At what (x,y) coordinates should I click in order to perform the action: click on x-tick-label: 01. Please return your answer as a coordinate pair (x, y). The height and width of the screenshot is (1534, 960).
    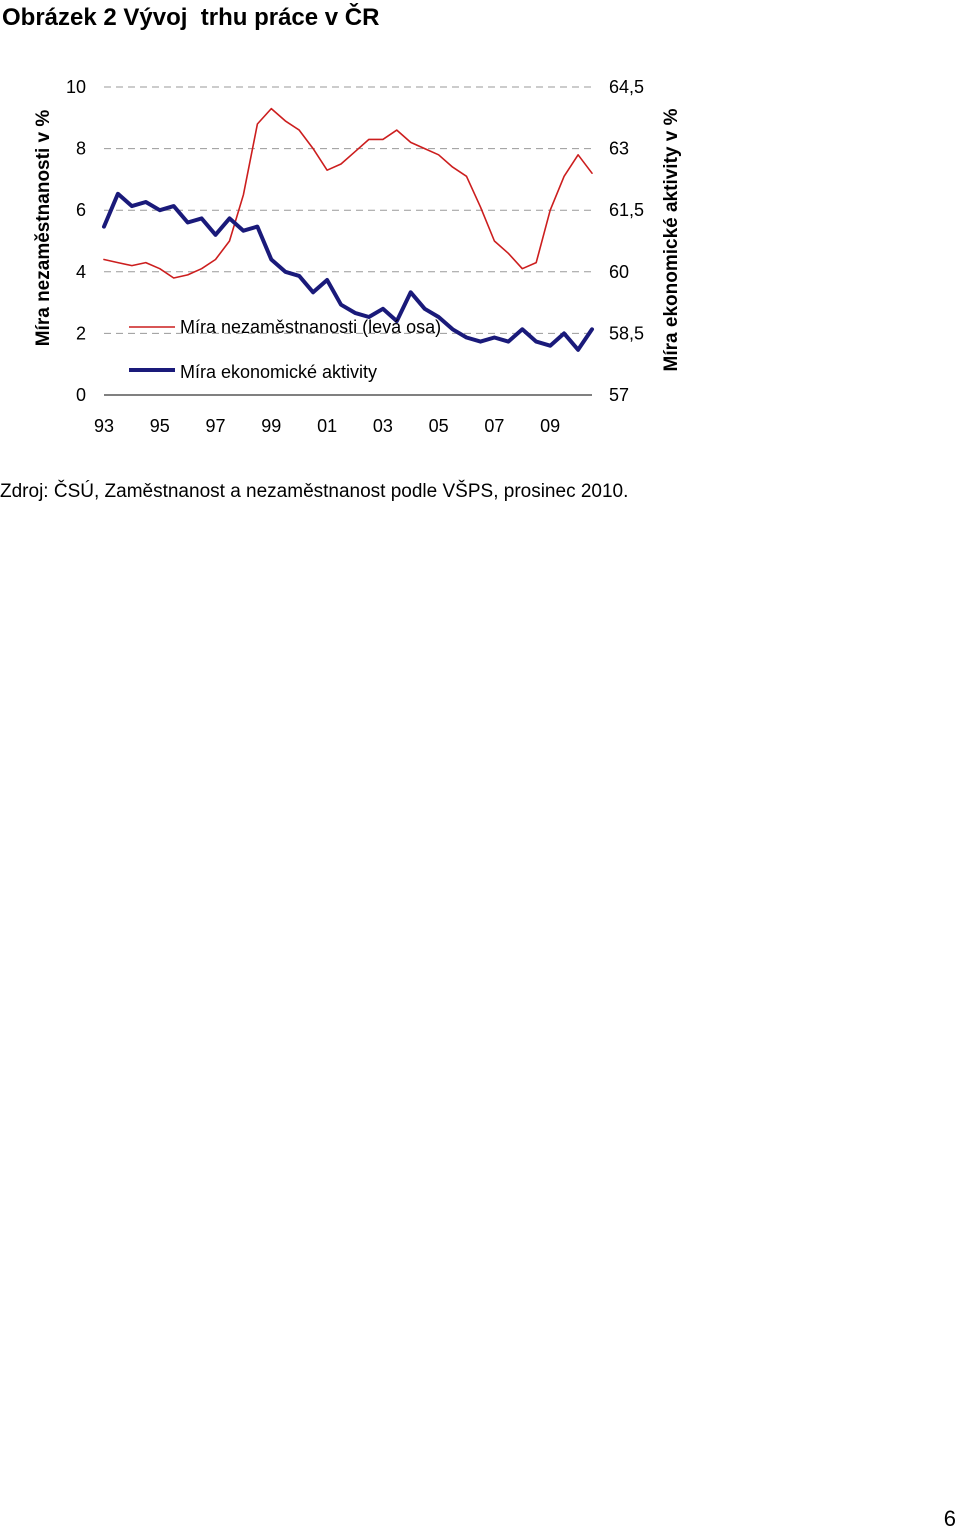
    Looking at the image, I should click on (327, 426).